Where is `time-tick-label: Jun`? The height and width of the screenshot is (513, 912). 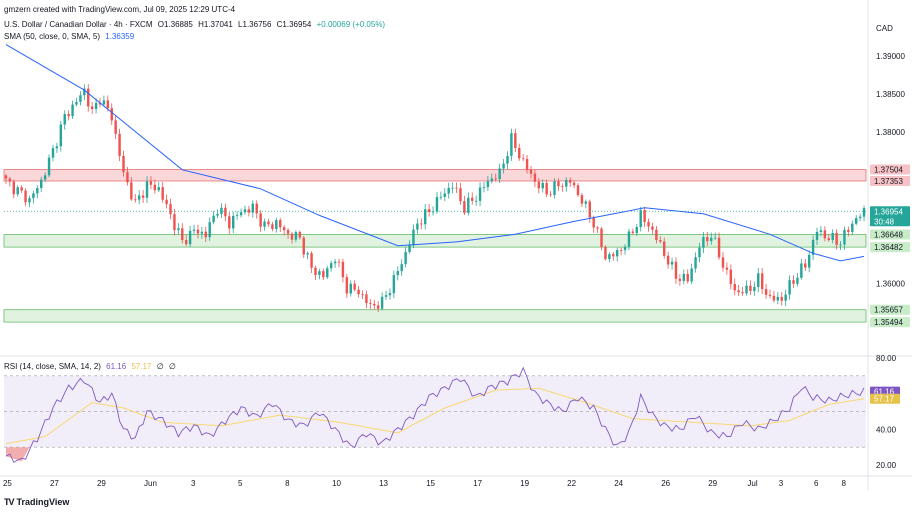 time-tick-label: Jun is located at coordinates (150, 483).